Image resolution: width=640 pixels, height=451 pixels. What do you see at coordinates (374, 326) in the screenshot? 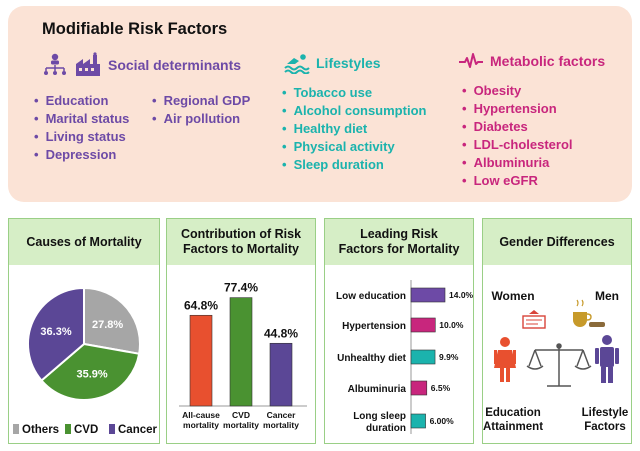
I see `category-label: Hypertension` at bounding box center [374, 326].